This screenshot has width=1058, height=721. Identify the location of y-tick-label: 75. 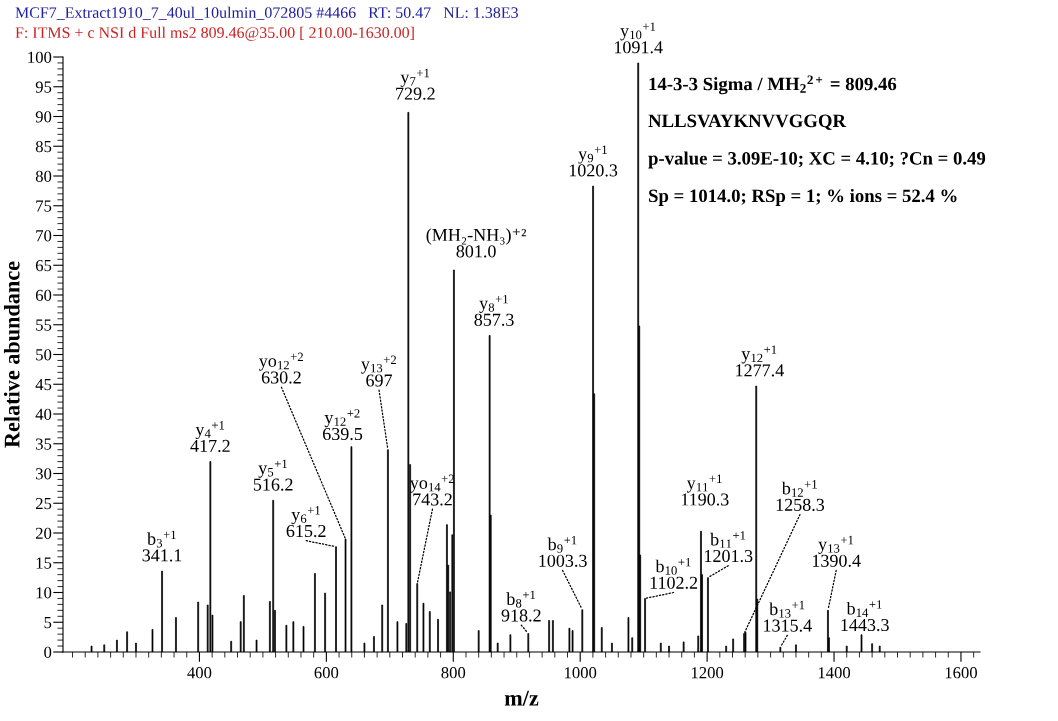
(44, 206).